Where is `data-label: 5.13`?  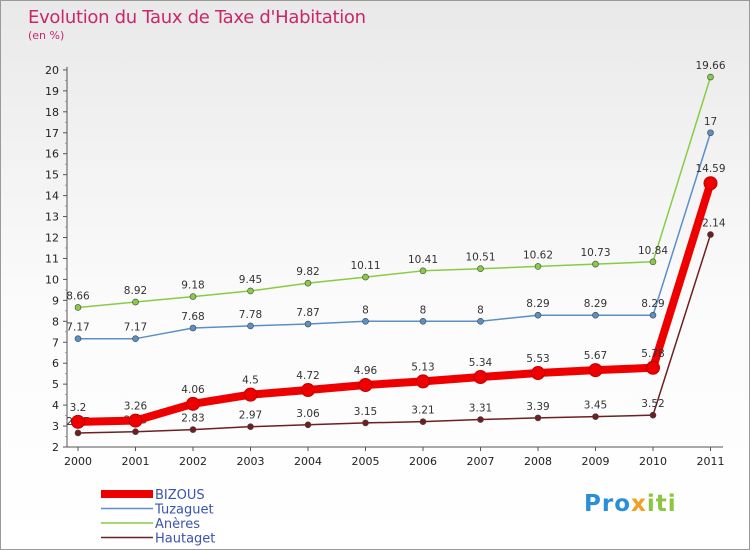
data-label: 5.13 is located at coordinates (422, 367).